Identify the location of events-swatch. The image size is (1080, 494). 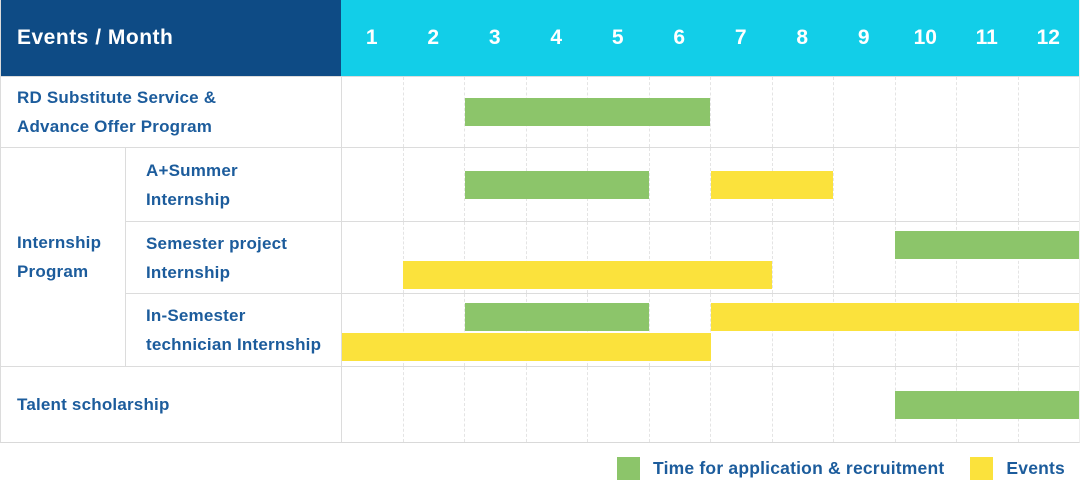
(982, 468).